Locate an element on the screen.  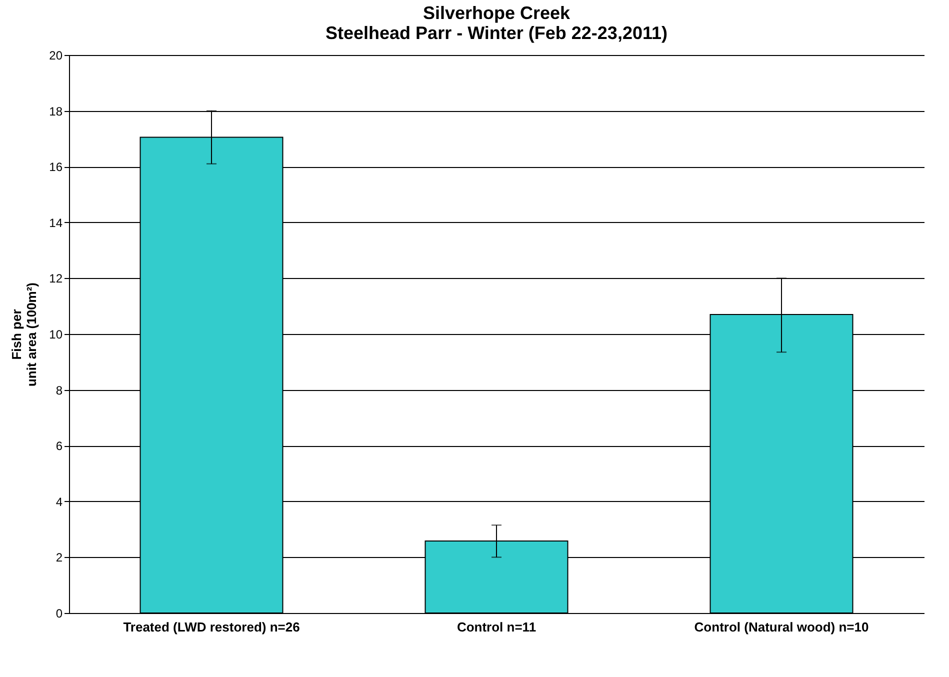
y-tick-label: 14 is located at coordinates (56, 223).